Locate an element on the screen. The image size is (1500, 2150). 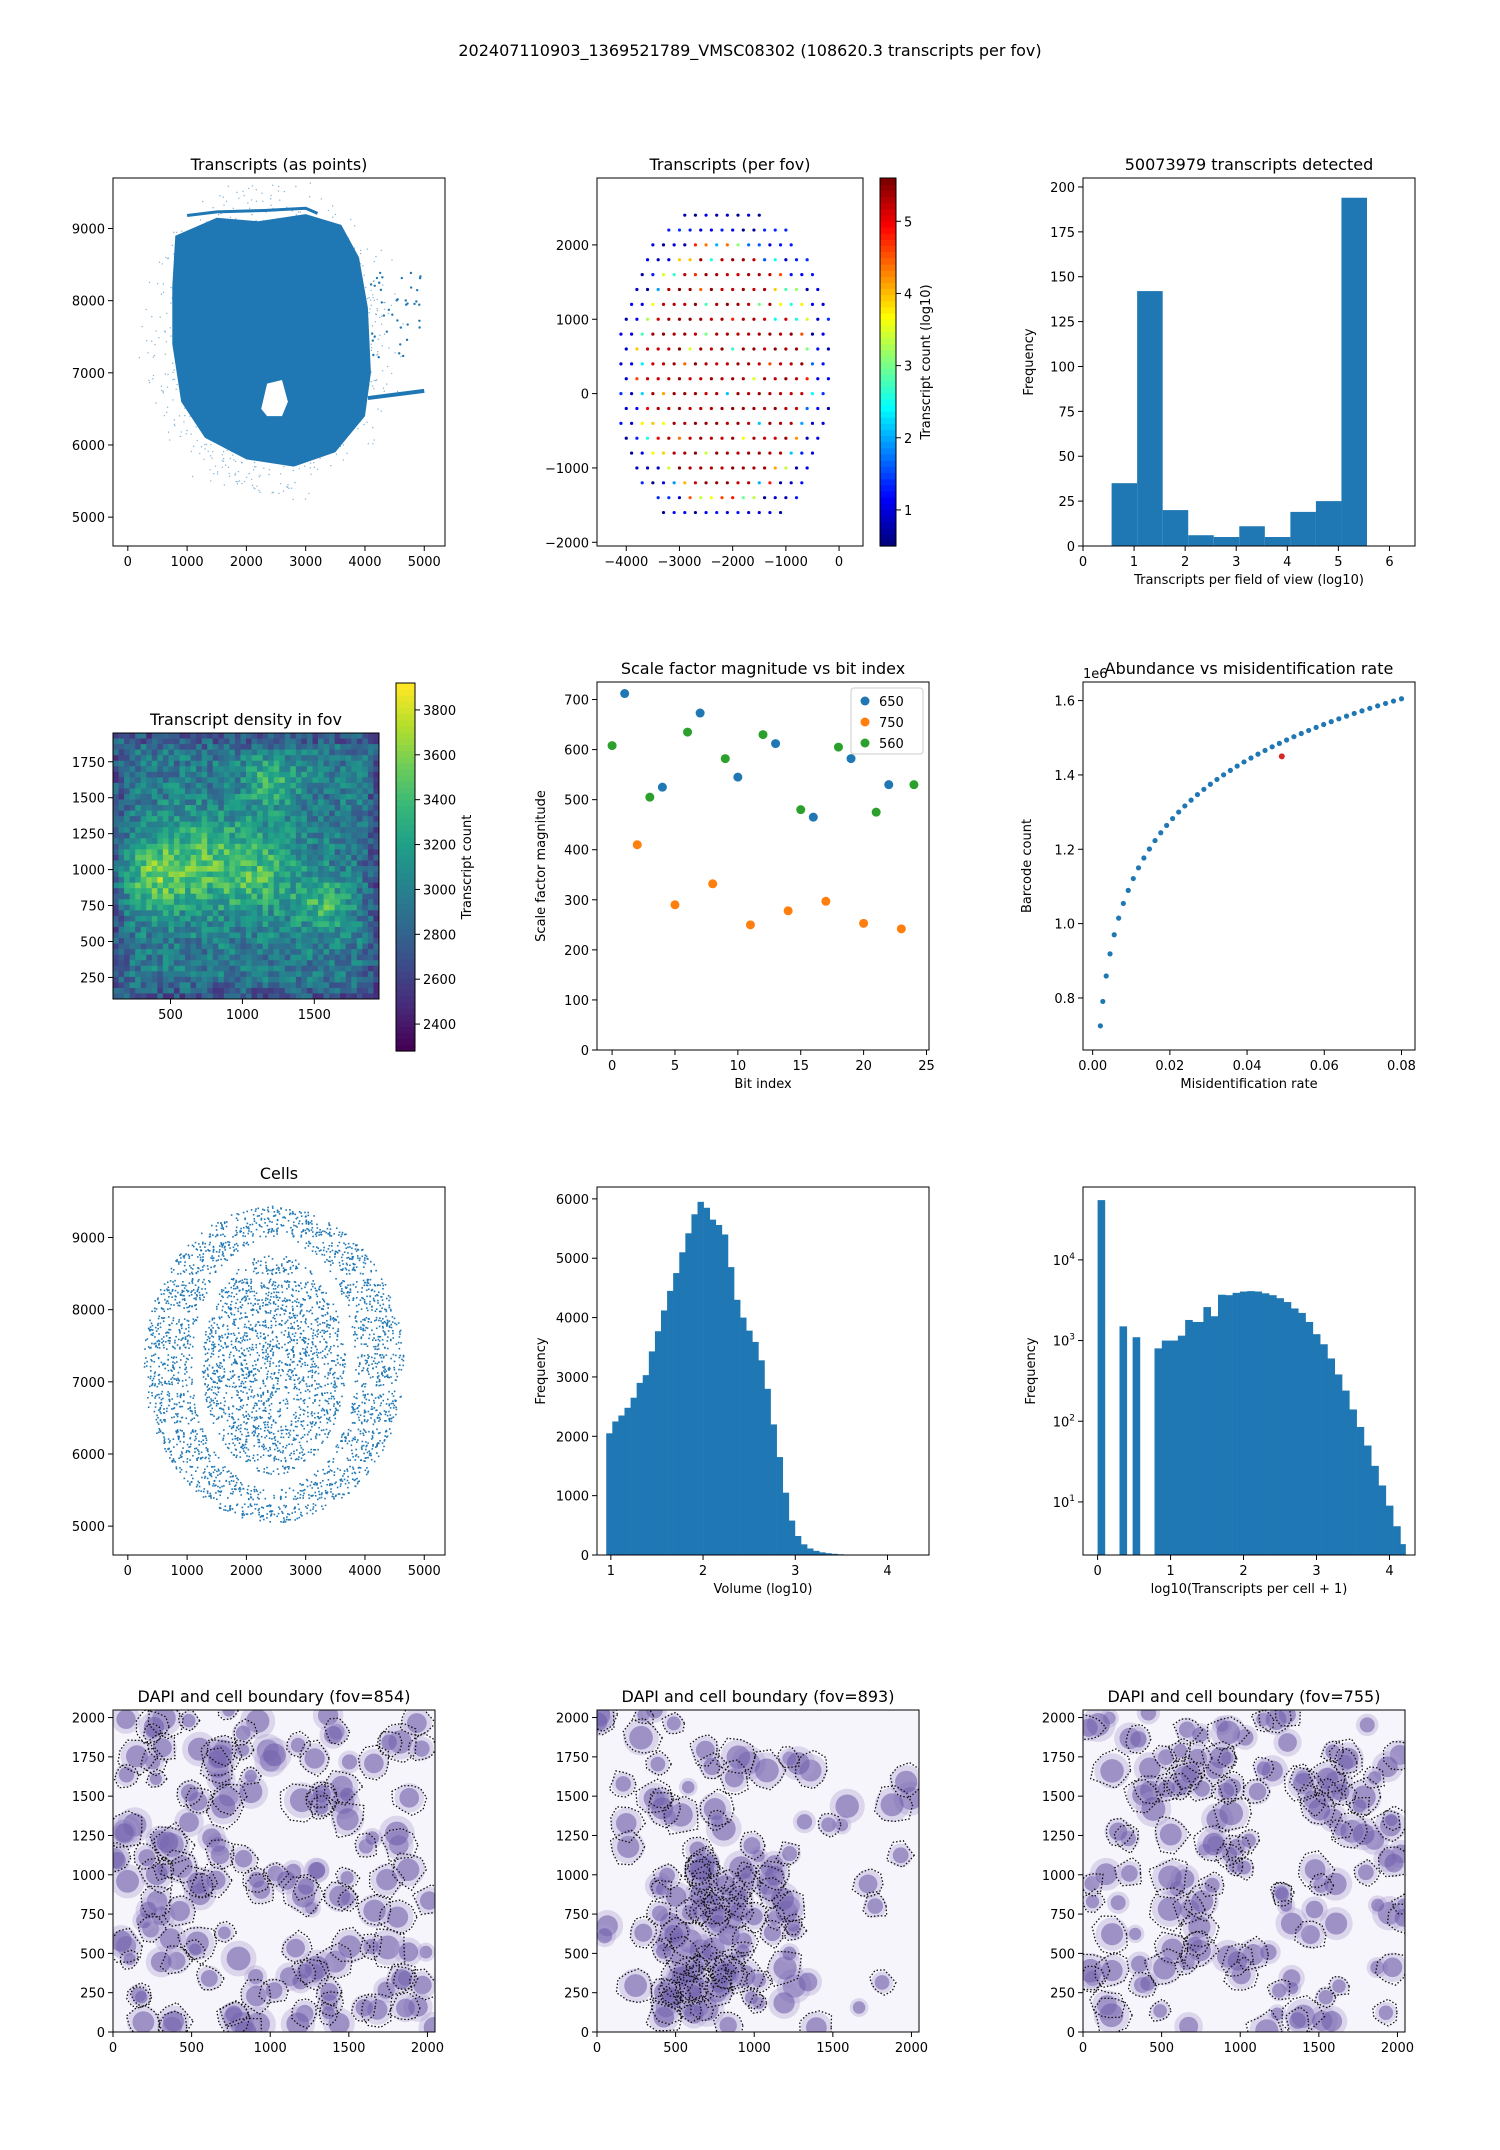
x-tick-label: −4000 is located at coordinates (626, 562).